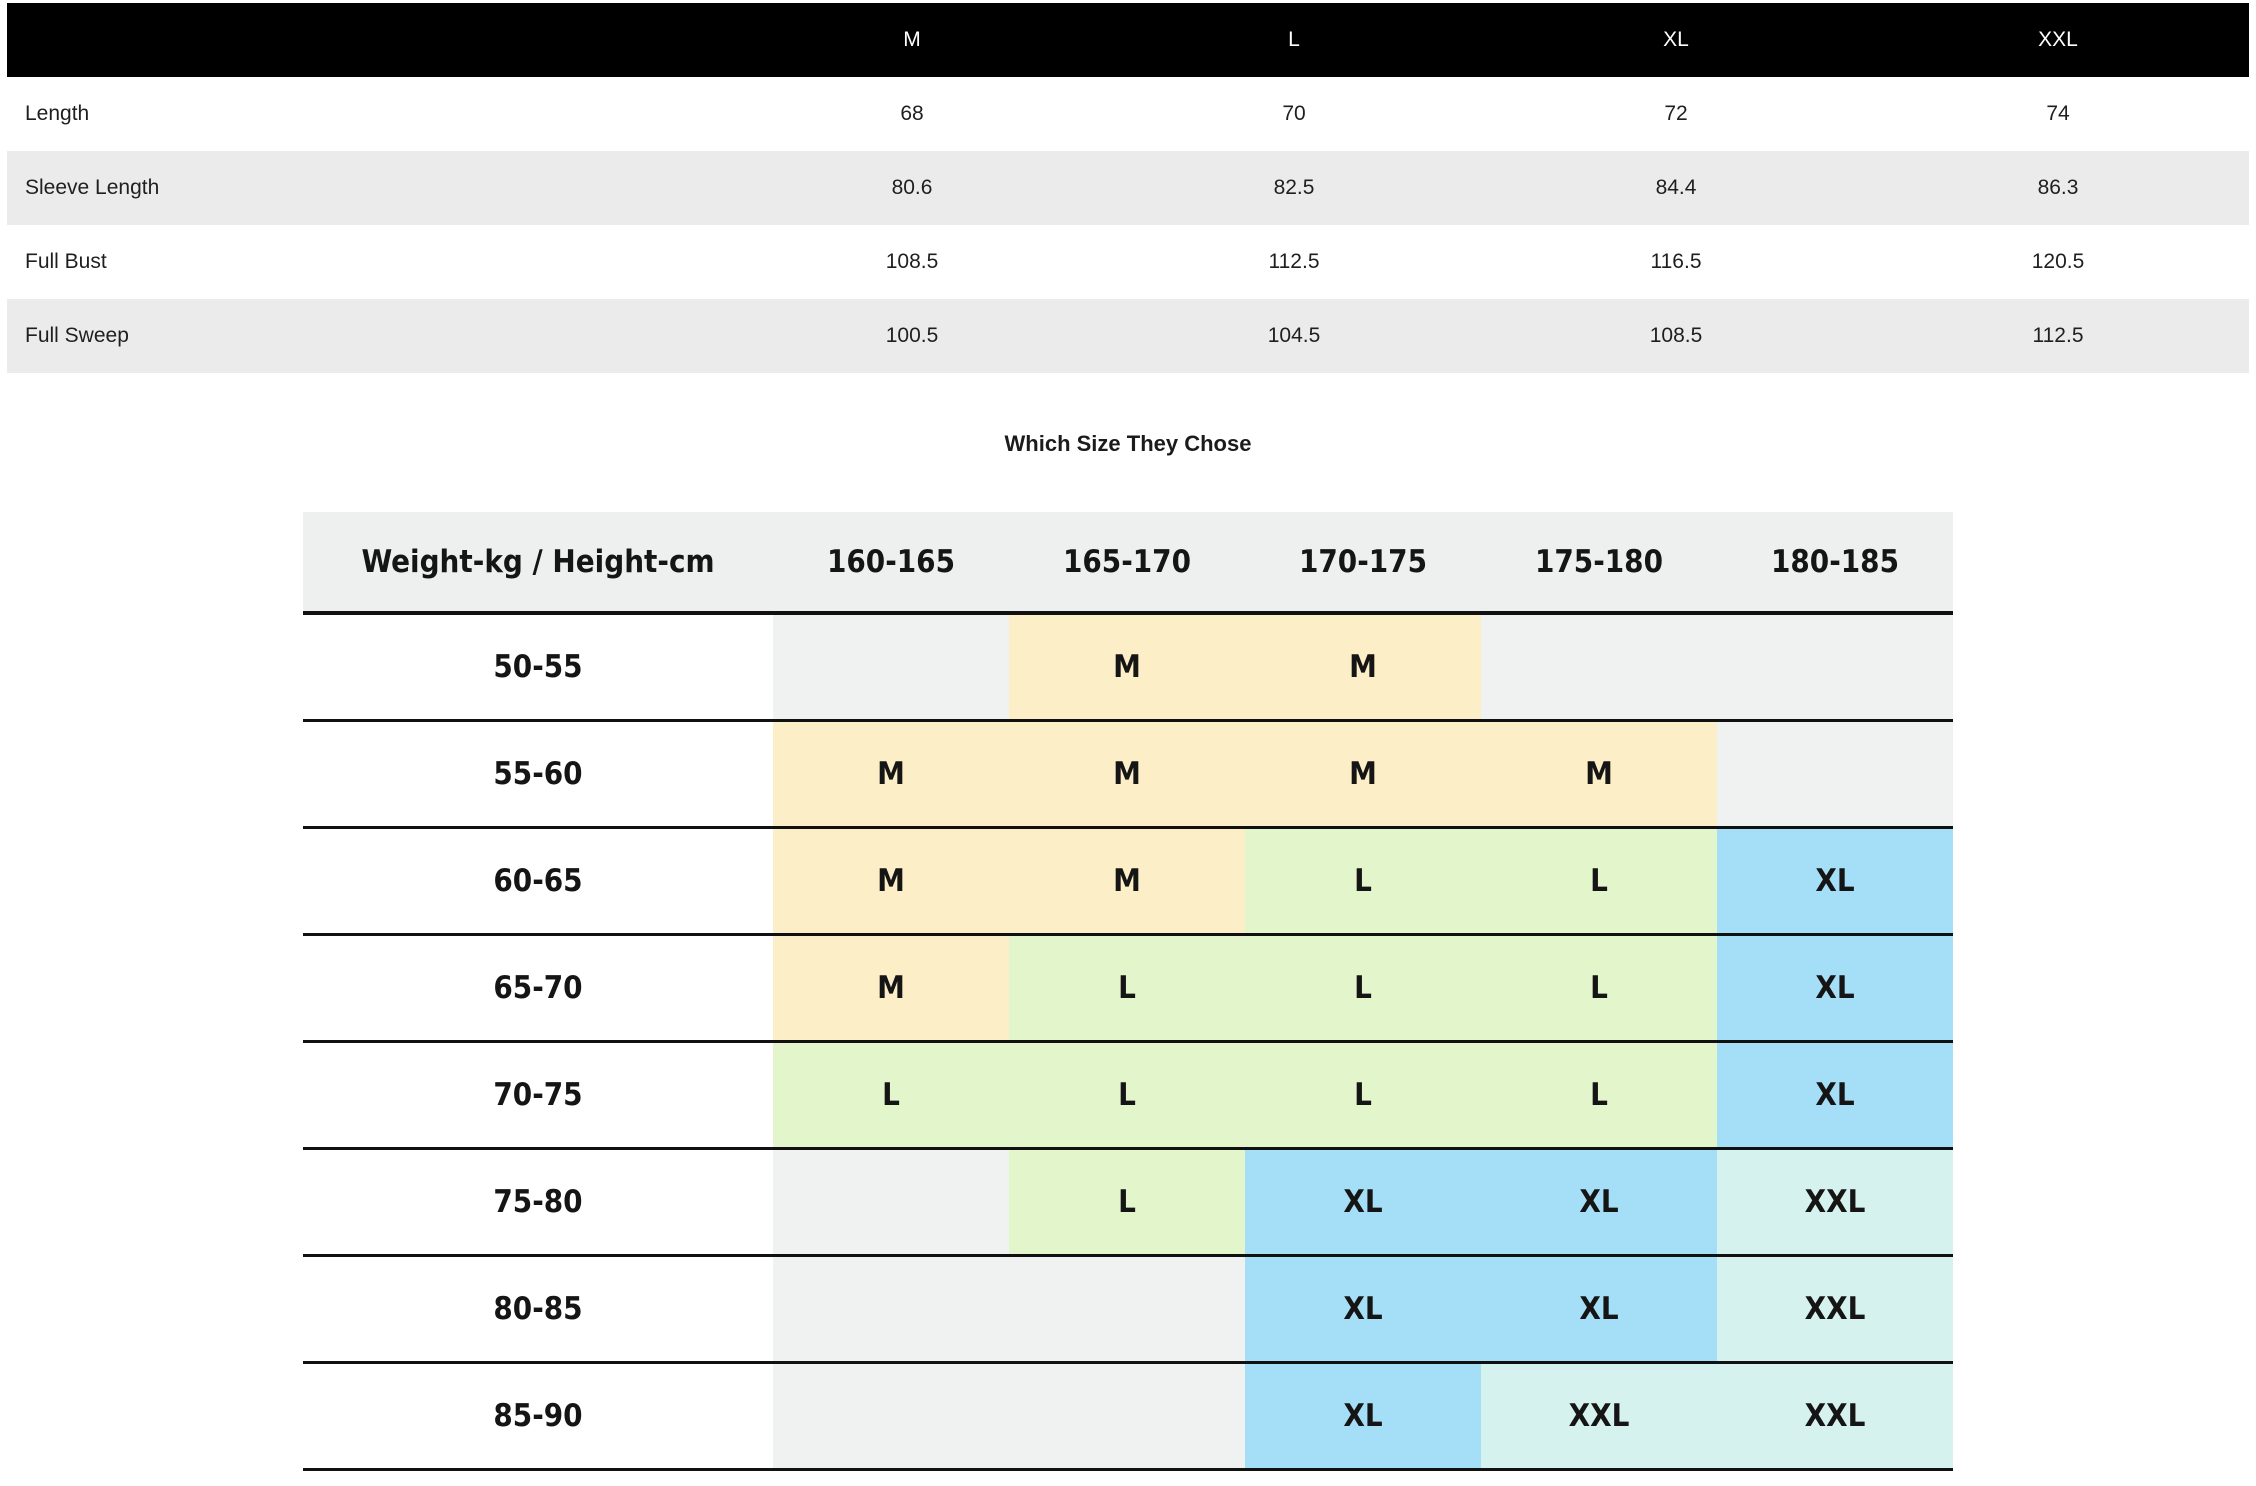 This screenshot has width=2256, height=1486. I want to click on spec-value: 68, so click(912, 113).